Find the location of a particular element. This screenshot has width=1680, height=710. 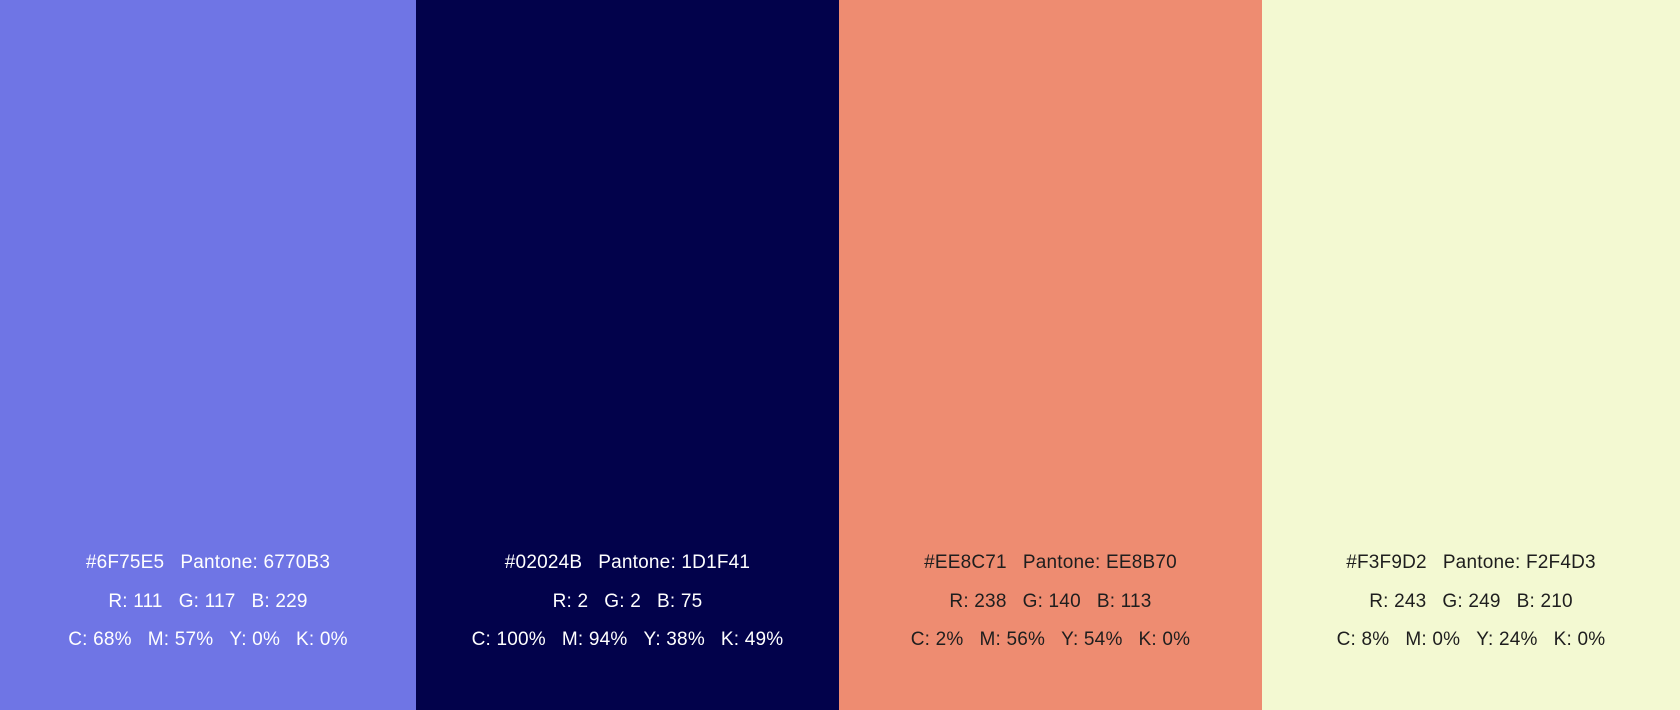

hex-pantone-line: #02024B Pantone: 1D1F41 is located at coordinates (627, 563).